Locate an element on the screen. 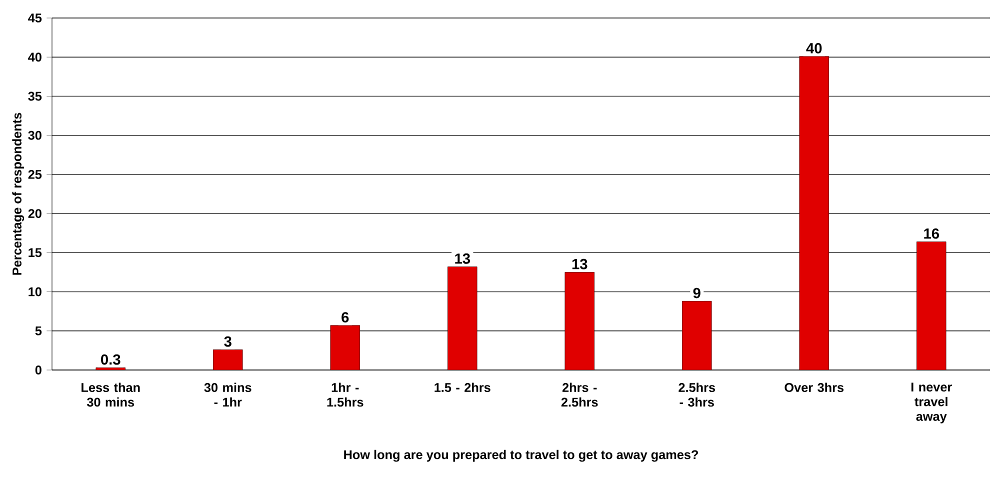 The width and height of the screenshot is (992, 489). y-tick-label: 30 is located at coordinates (35, 135).